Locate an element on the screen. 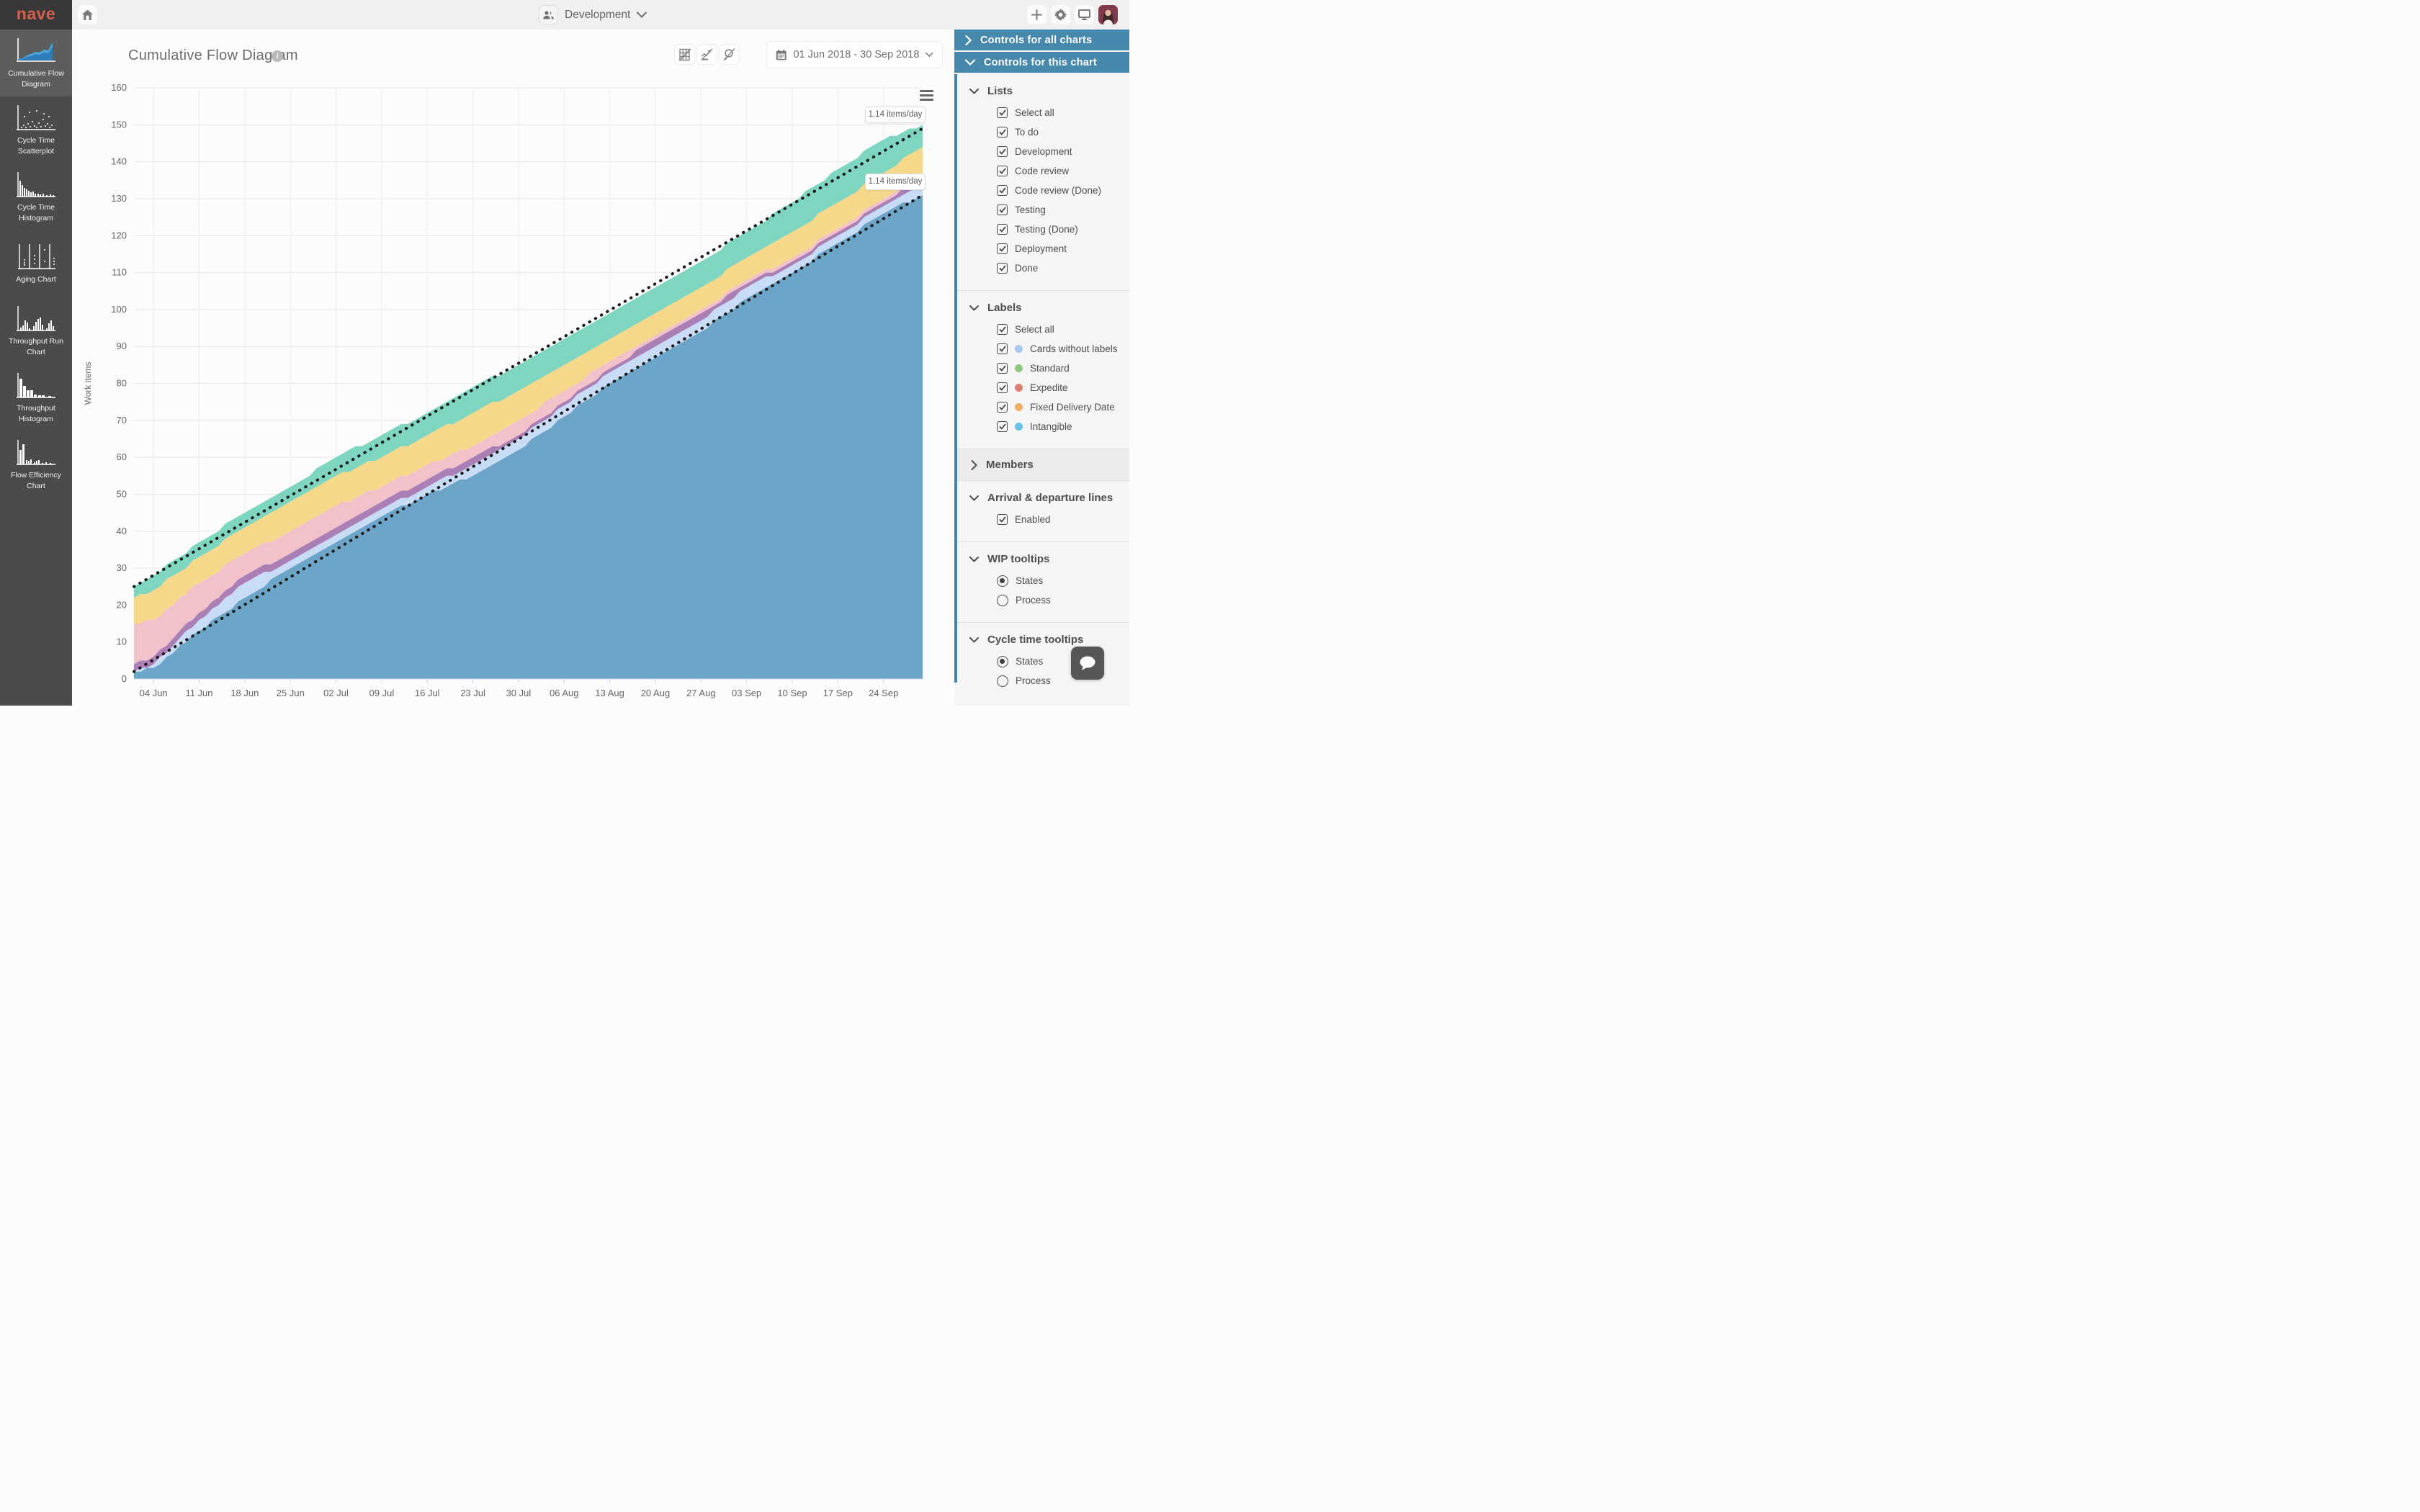 The height and width of the screenshot is (1512, 2420). sidebar-item-cycle-time-scatterplot: Cycle Time Scatterplot is located at coordinates (36, 129).